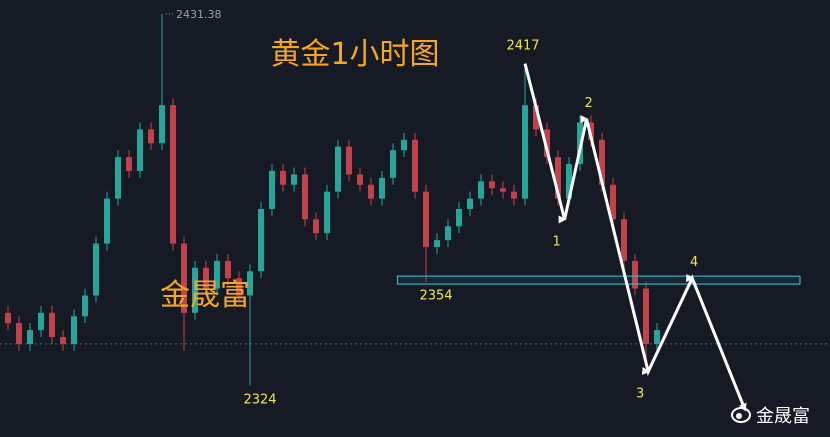  Describe the element at coordinates (199, 14) in the screenshot. I see `price-annotation: 2431.38` at that location.